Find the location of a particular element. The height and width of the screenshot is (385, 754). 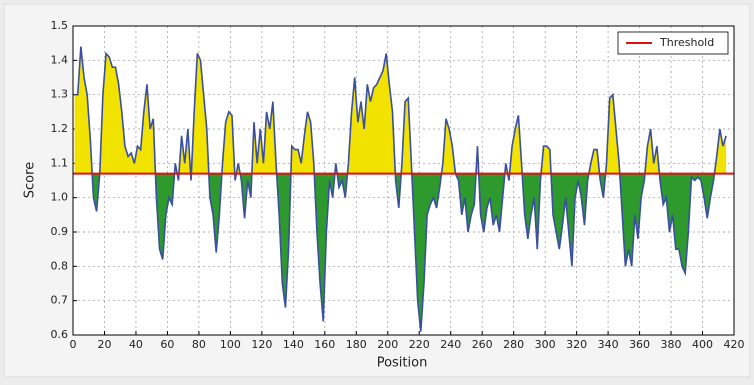

y-tick-label: 1.1 is located at coordinates (60, 162).